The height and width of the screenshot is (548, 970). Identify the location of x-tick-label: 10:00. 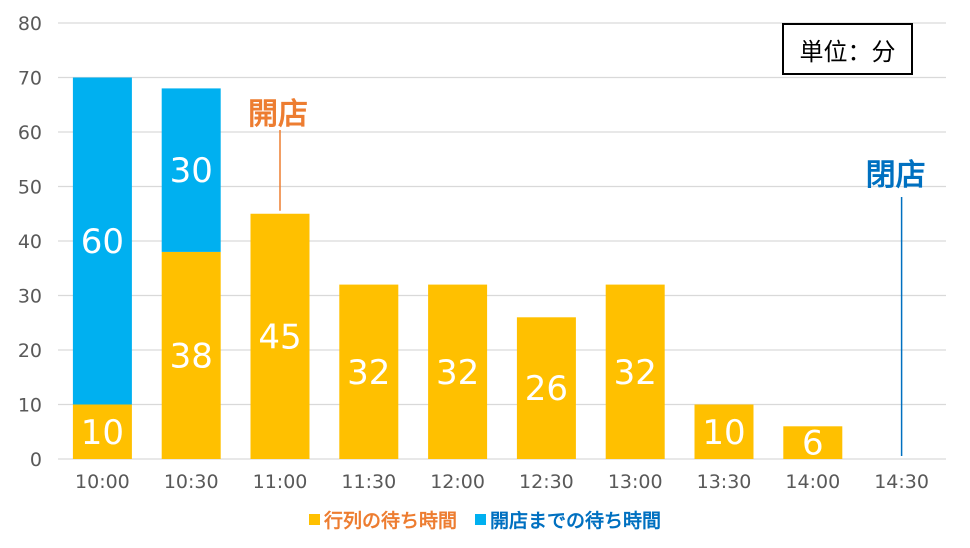
(102, 482).